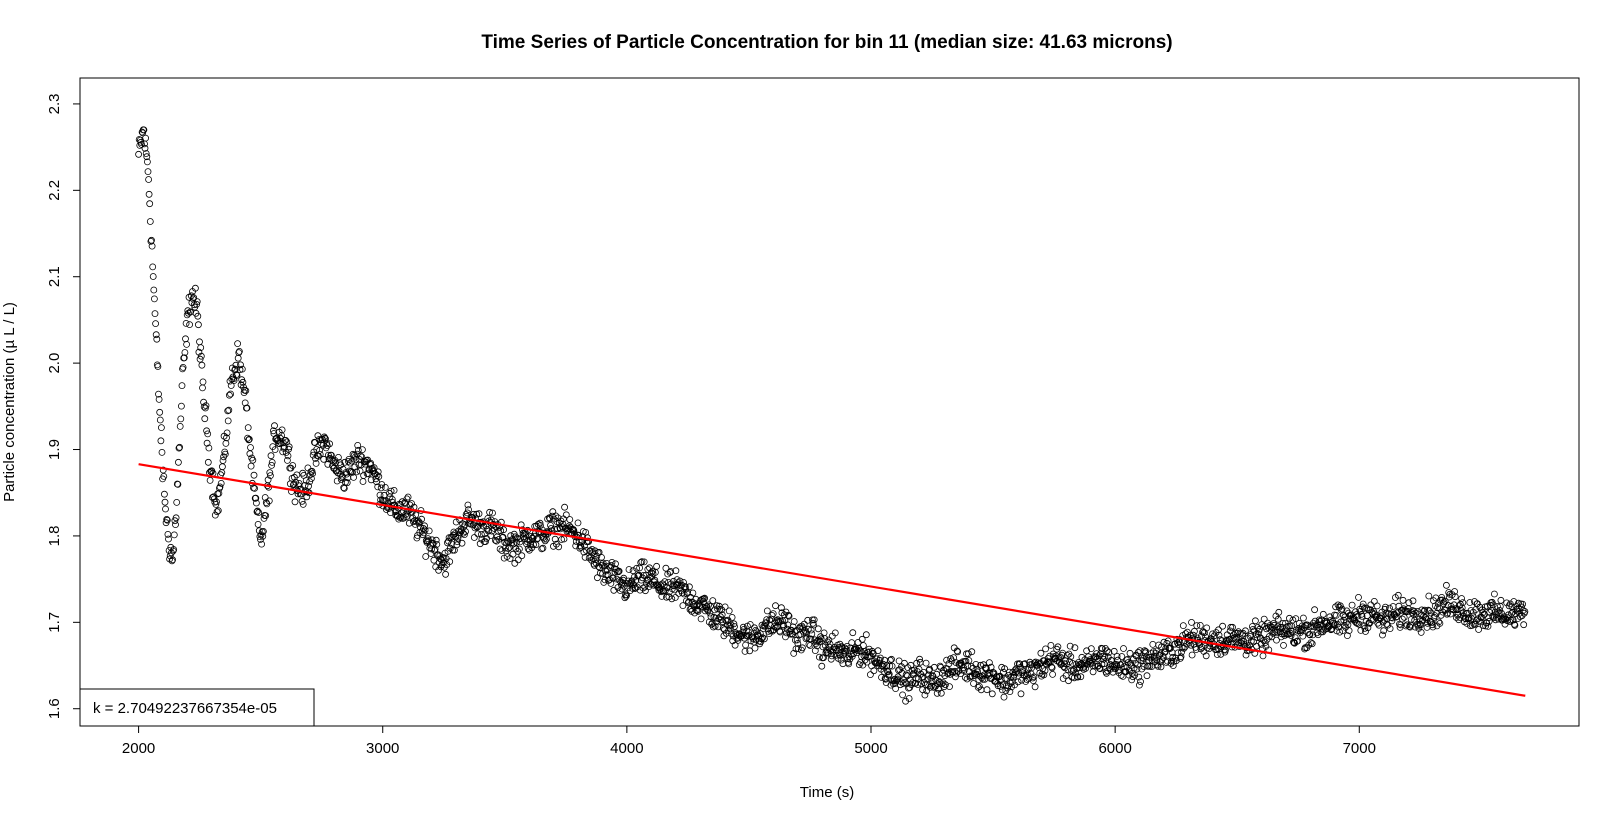  What do you see at coordinates (54, 535) in the screenshot?
I see `y-tick-label: 1.8` at bounding box center [54, 535].